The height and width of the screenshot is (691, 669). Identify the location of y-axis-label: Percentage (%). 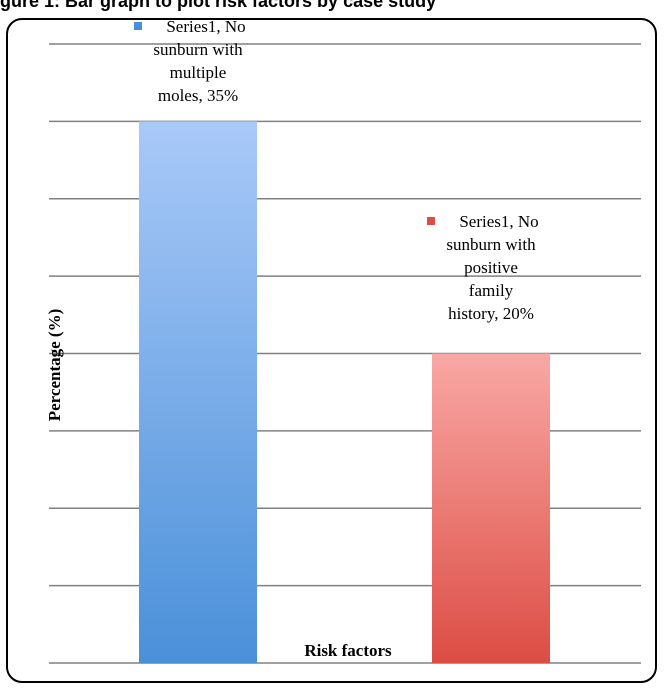
(54, 365).